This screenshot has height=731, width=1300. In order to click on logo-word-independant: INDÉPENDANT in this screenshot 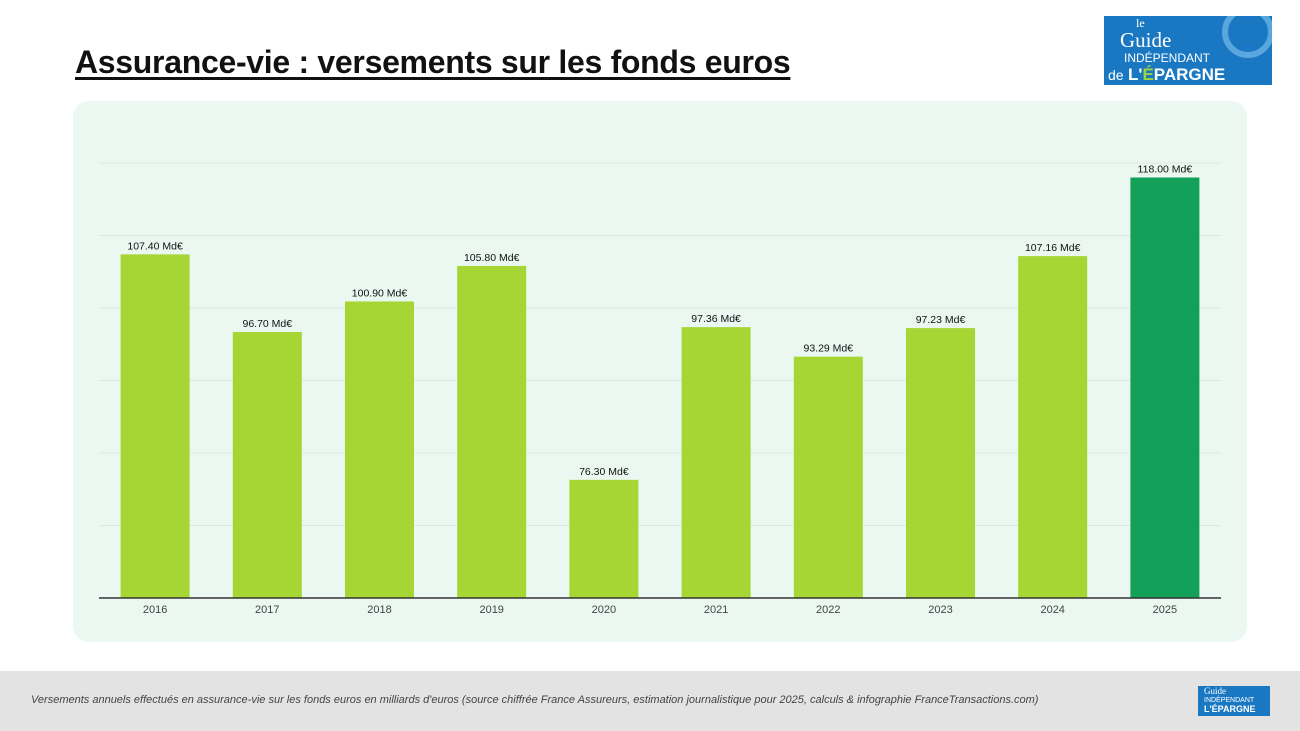, I will do `click(1167, 58)`.